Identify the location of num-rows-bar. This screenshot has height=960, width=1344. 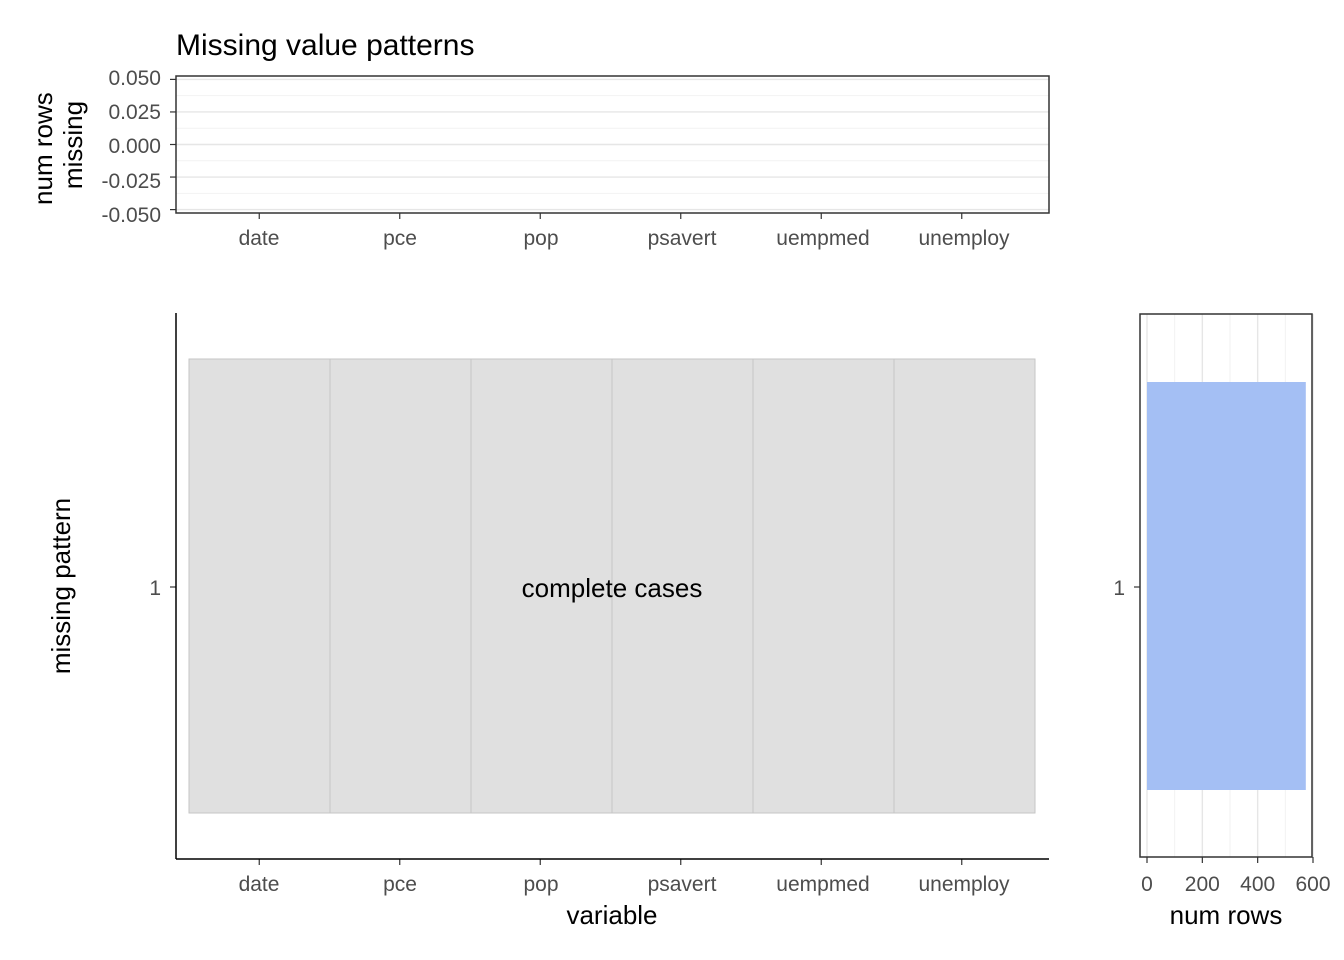
(1226, 586).